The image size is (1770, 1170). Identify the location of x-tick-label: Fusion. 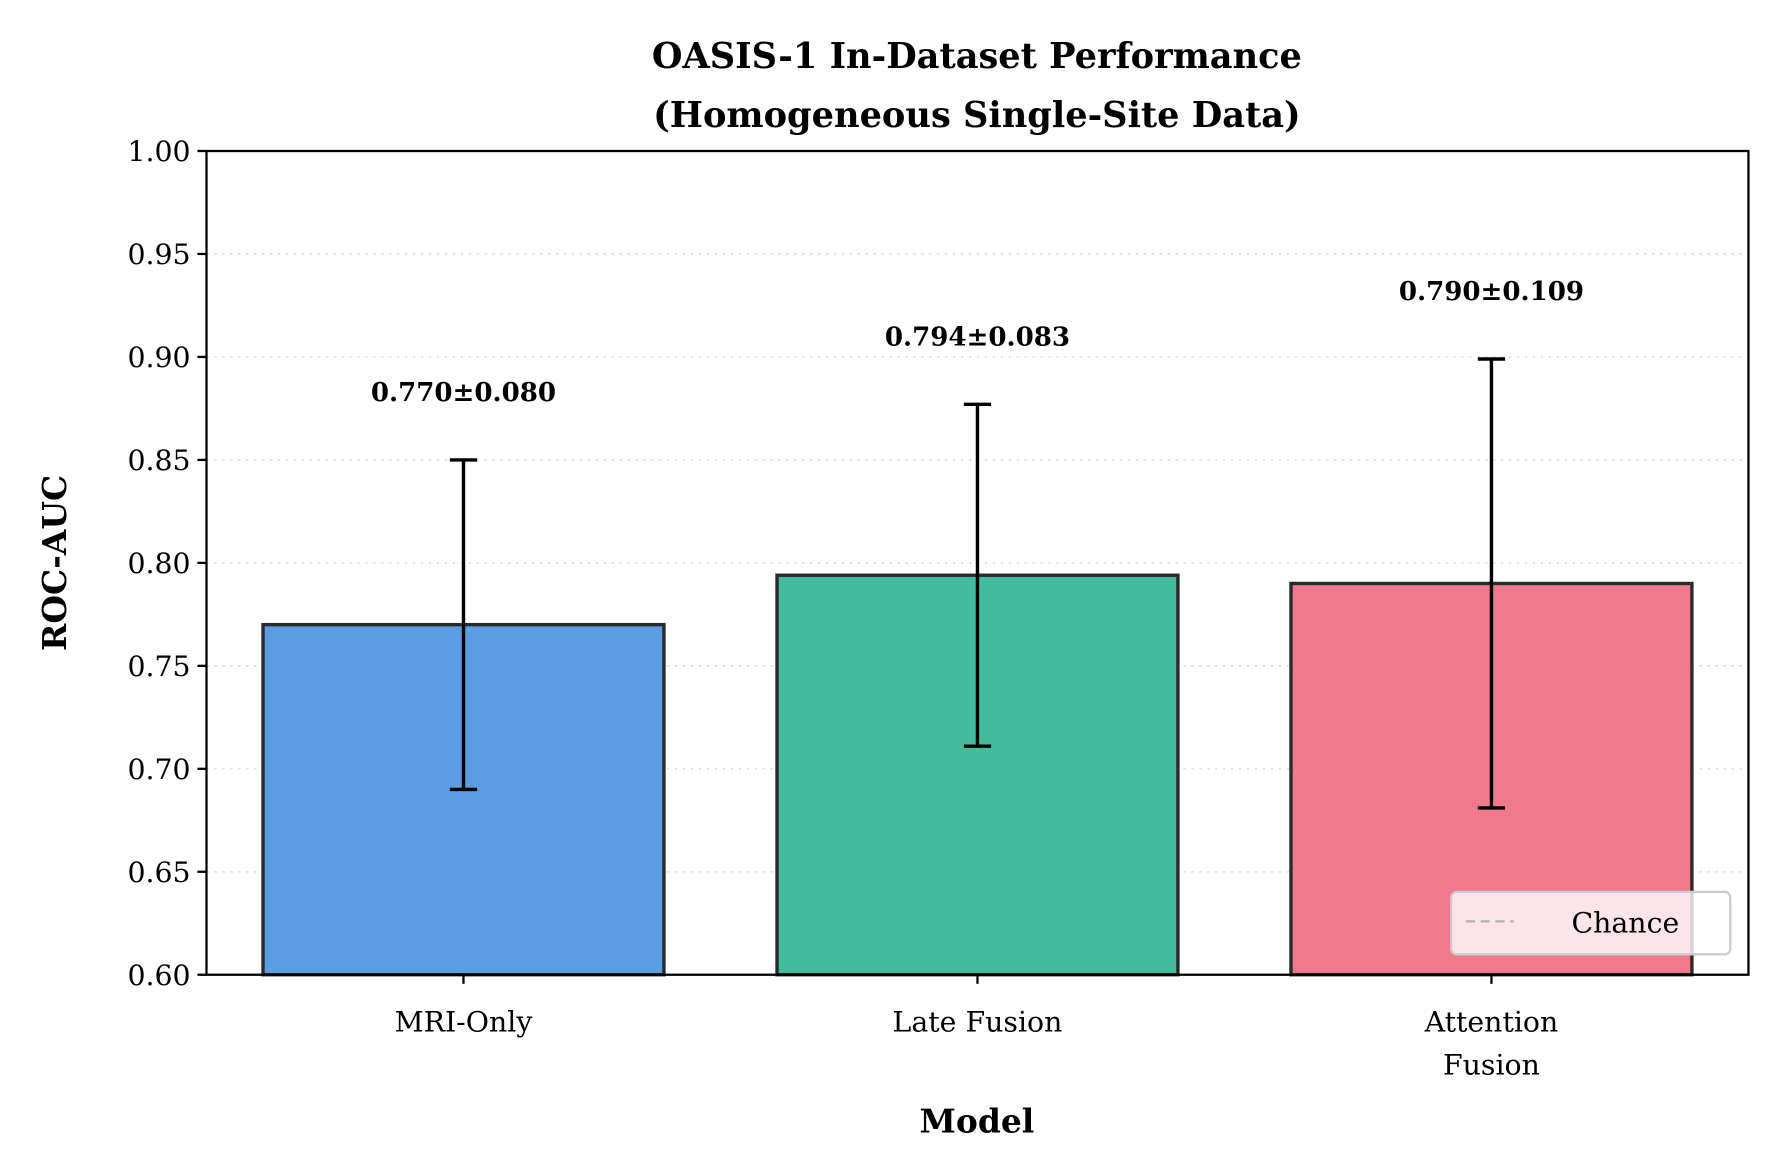
(1491, 1065).